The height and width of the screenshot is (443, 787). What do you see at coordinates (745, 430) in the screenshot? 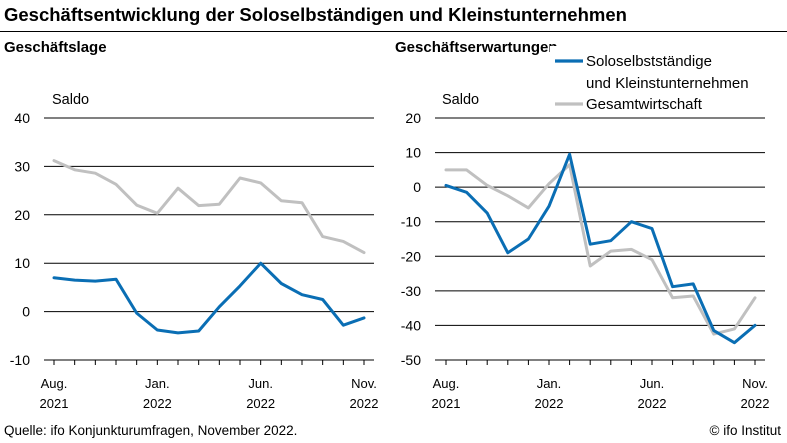
I see `copyright-note: © ifo Institut` at bounding box center [745, 430].